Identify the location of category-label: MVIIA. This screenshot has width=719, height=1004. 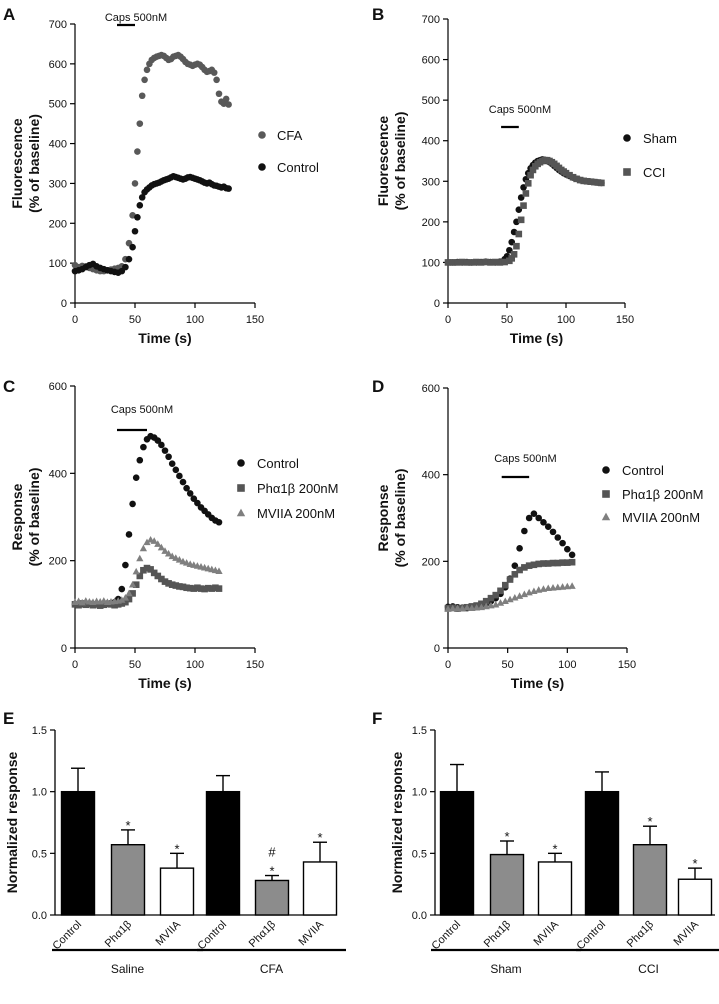
(168, 933).